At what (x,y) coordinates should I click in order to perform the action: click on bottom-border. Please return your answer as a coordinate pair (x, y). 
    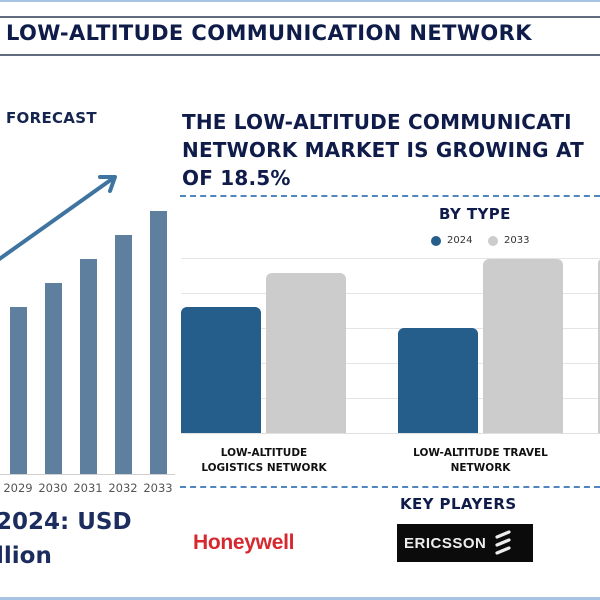
    Looking at the image, I should click on (300, 598).